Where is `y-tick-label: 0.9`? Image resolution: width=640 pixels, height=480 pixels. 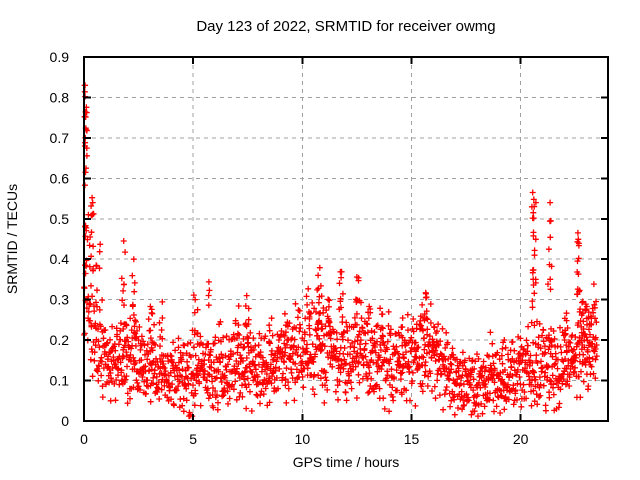 y-tick-label: 0.9 is located at coordinates (60, 57).